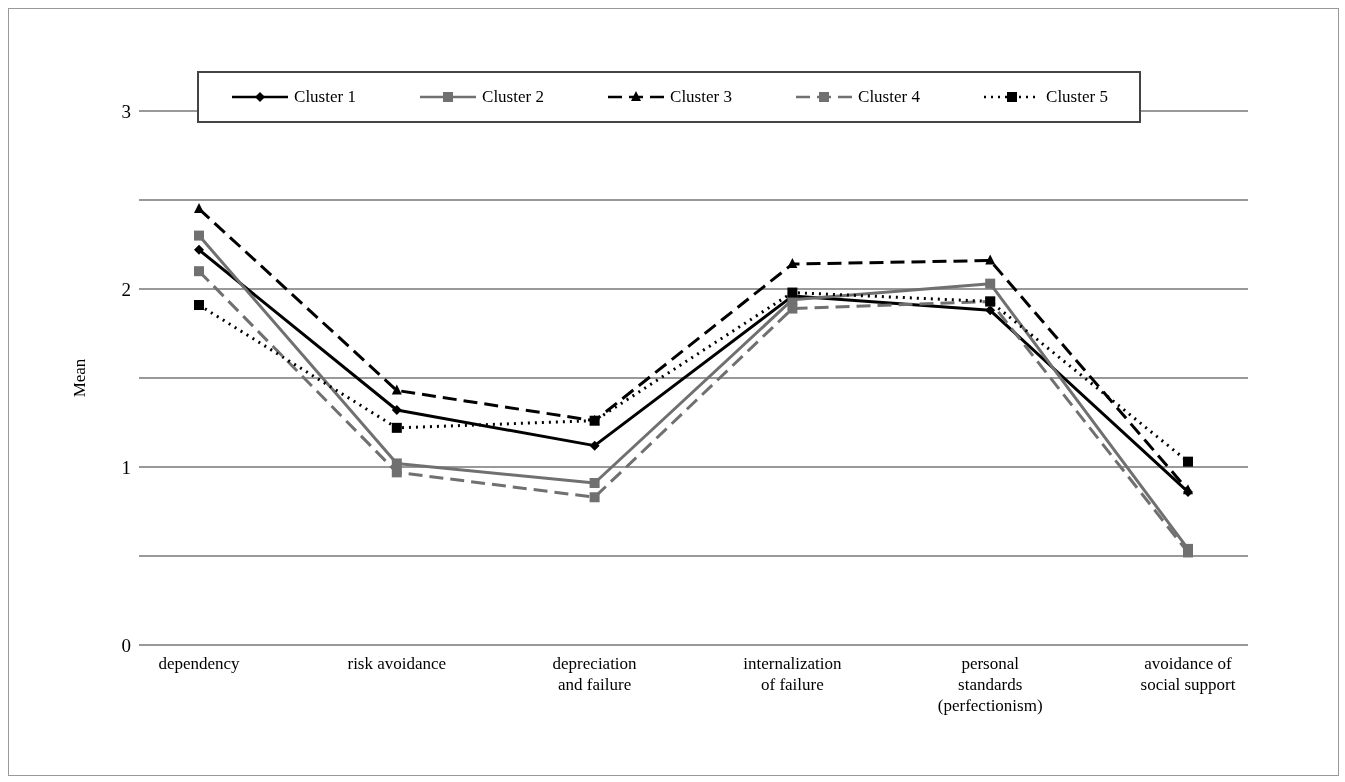  I want to click on x-tick-label: risk avoidance, so click(397, 663).